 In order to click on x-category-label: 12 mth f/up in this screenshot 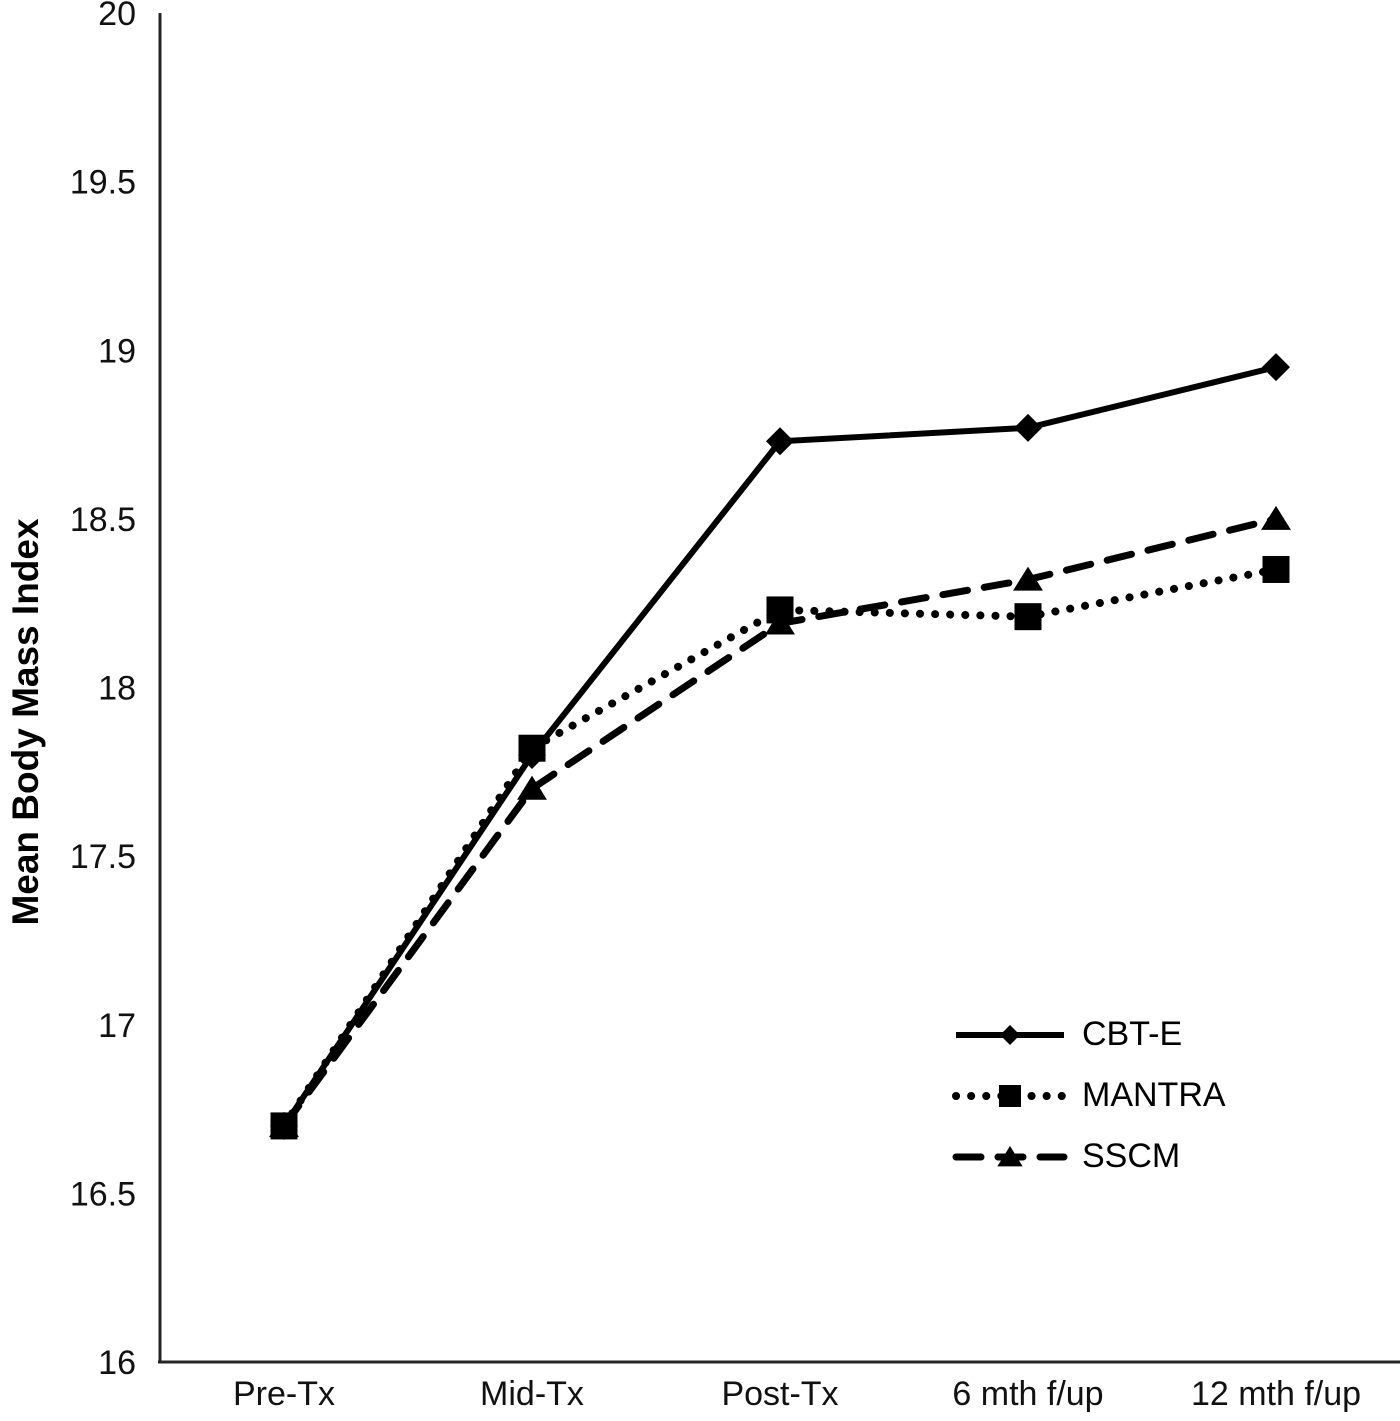, I will do `click(1276, 1394)`.